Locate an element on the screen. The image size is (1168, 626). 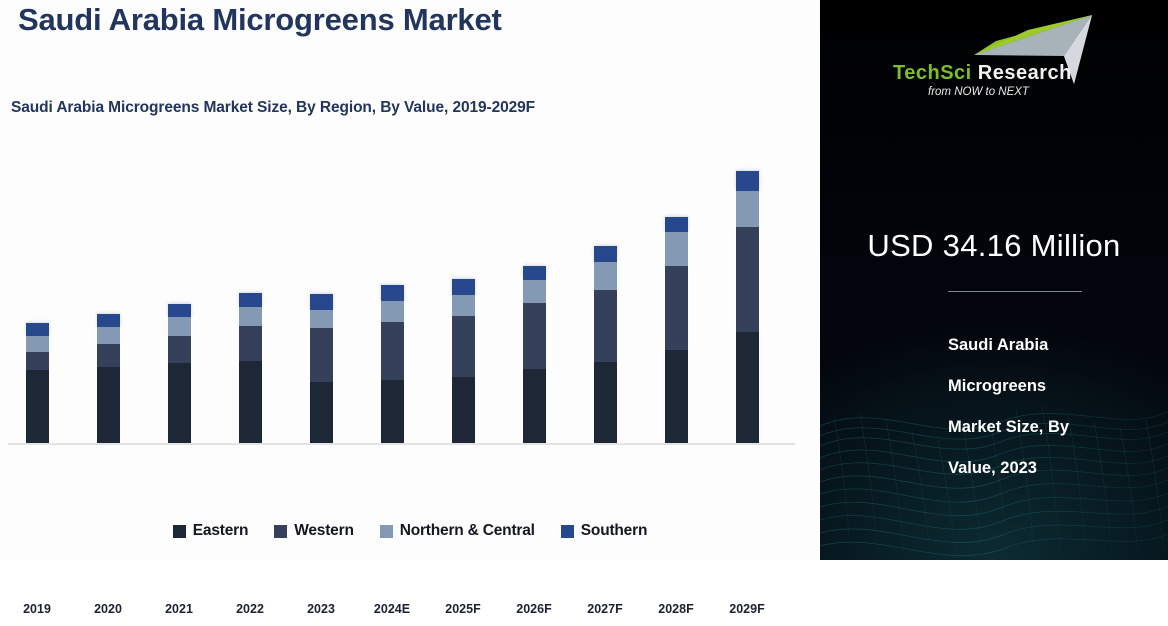
x-axis-line is located at coordinates (401, 444).